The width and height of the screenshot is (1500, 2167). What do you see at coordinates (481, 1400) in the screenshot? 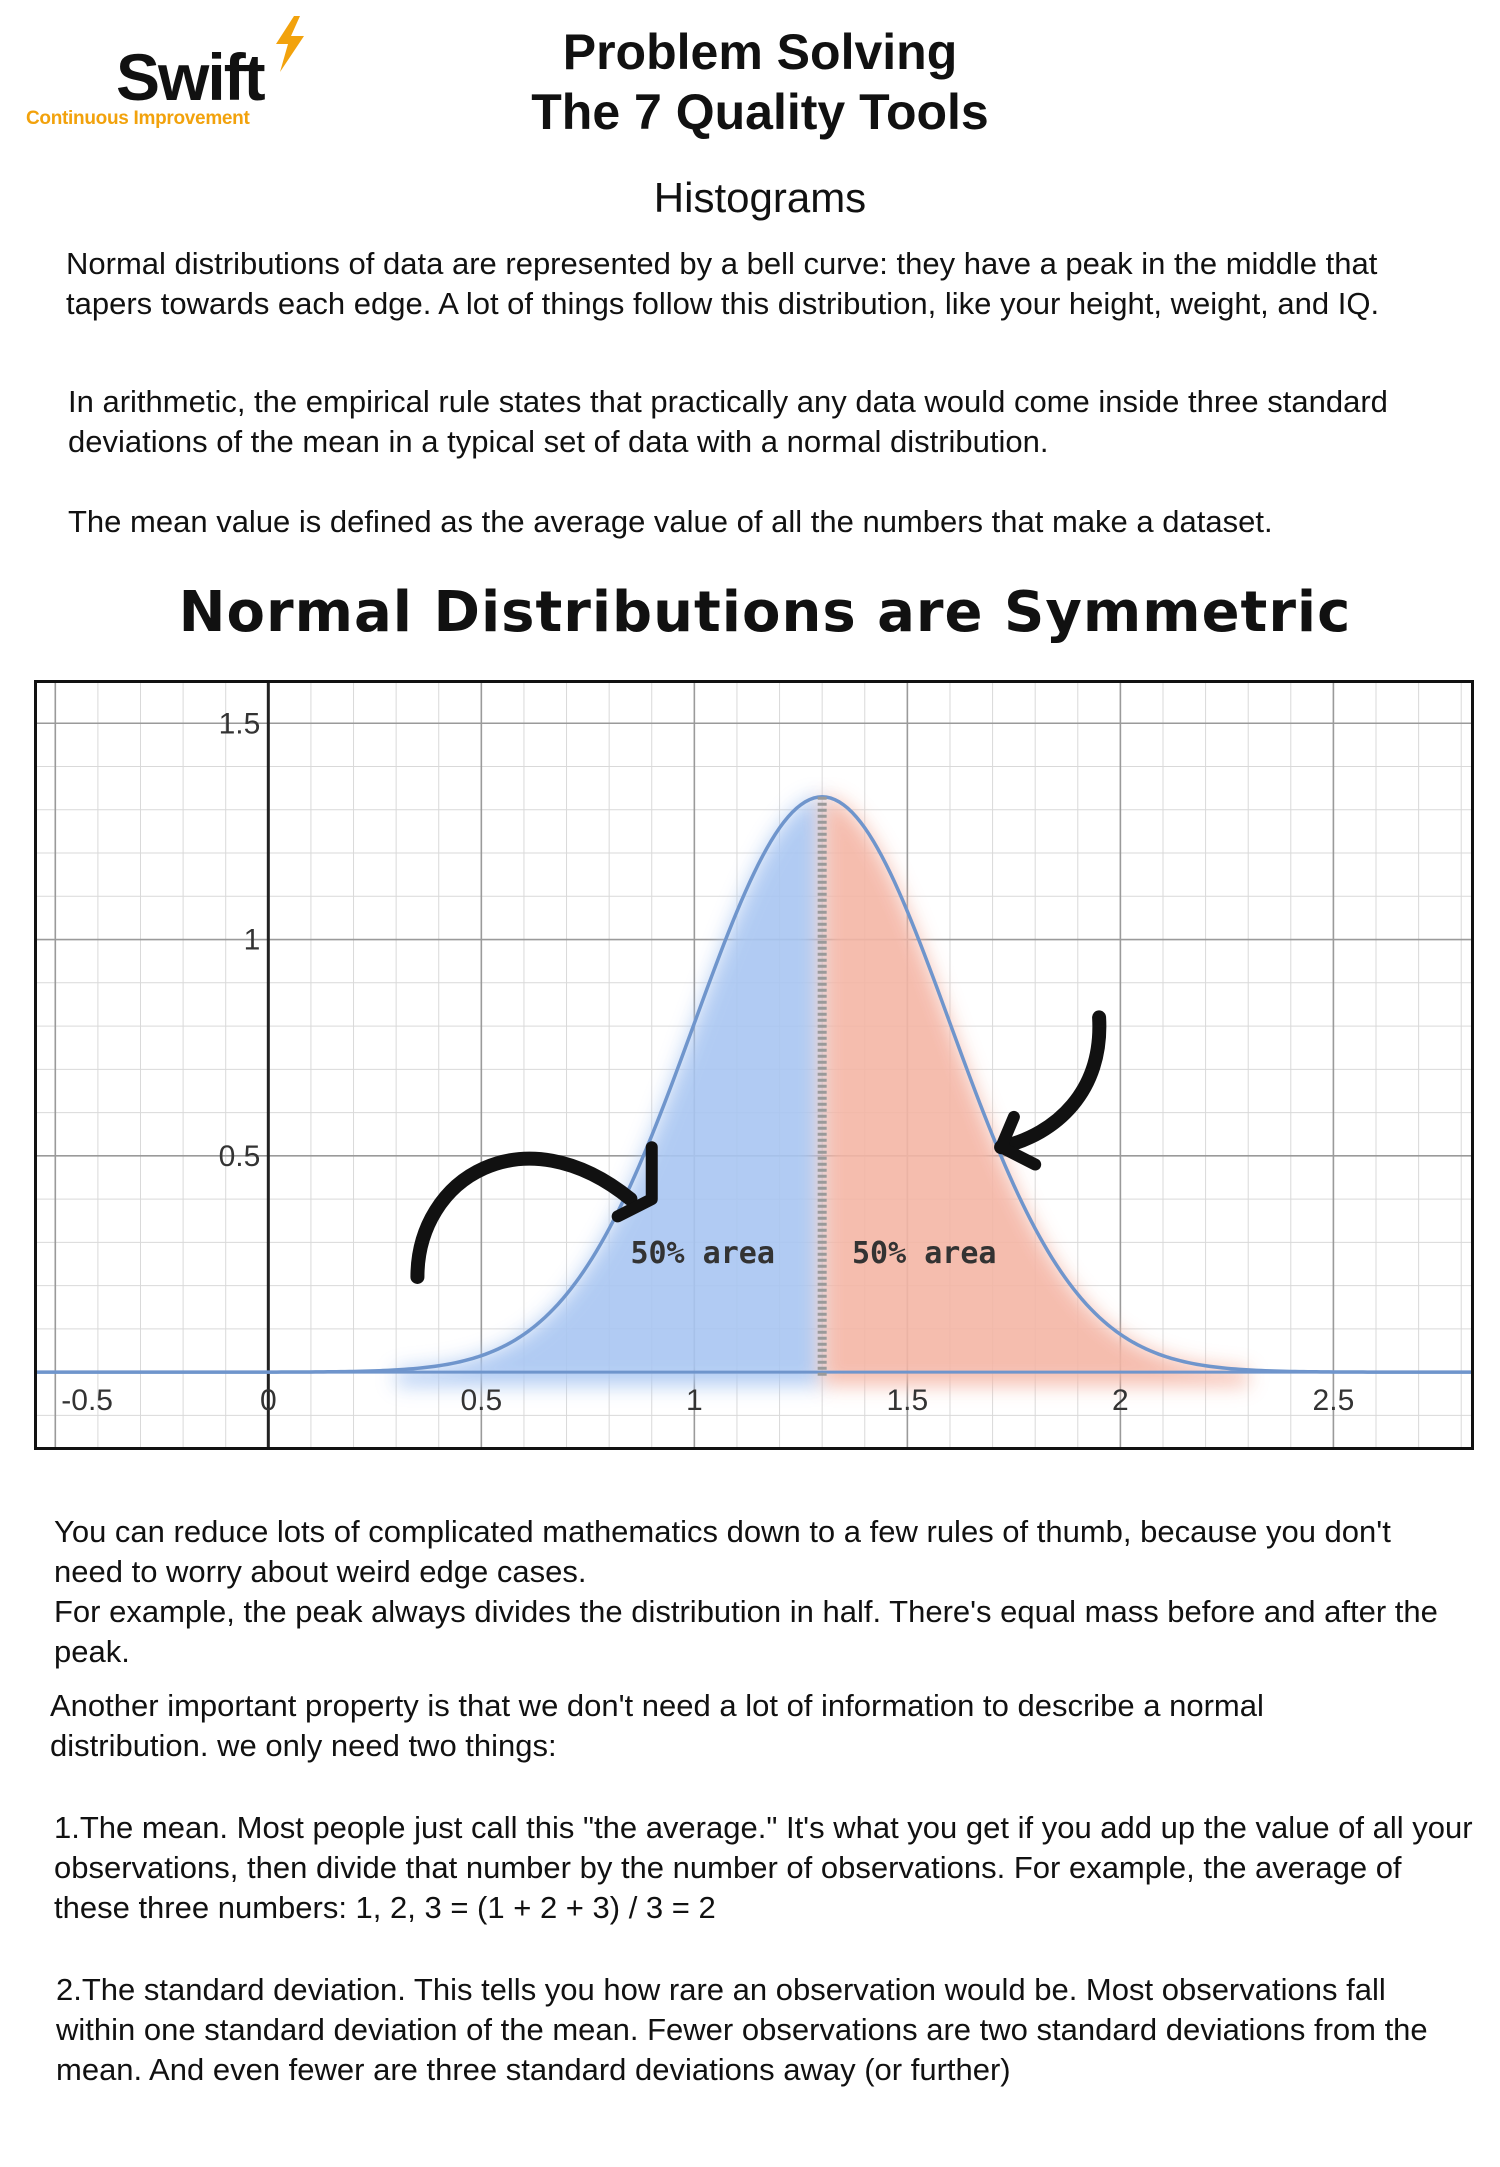
I see `x-tick-label: 0.5` at bounding box center [481, 1400].